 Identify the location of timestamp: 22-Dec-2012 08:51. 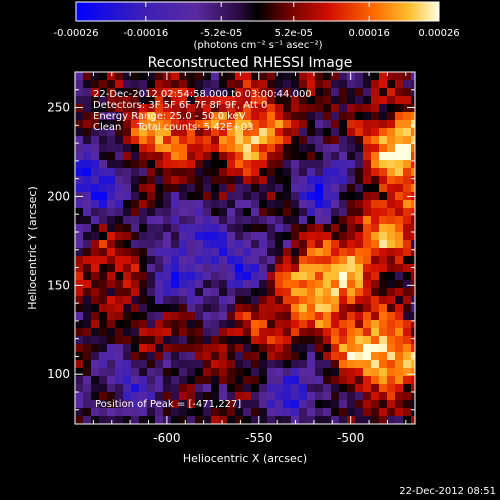
(447, 491).